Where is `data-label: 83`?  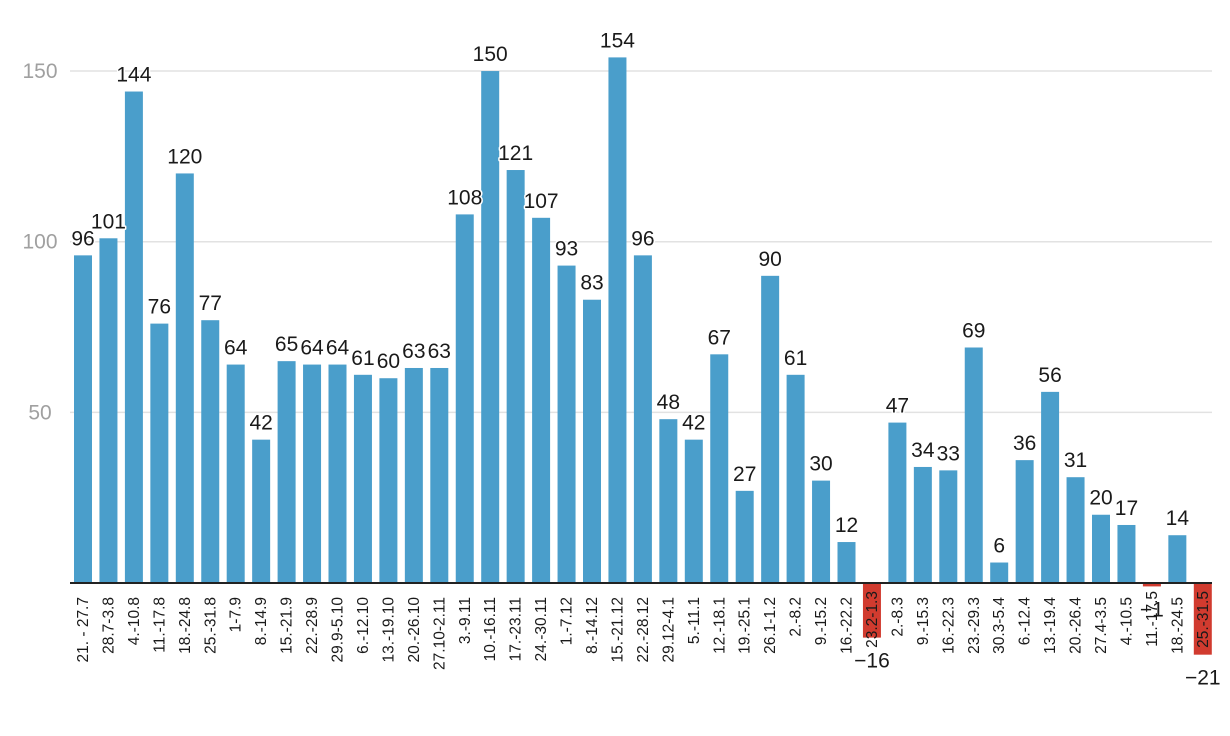
data-label: 83 is located at coordinates (591, 283).